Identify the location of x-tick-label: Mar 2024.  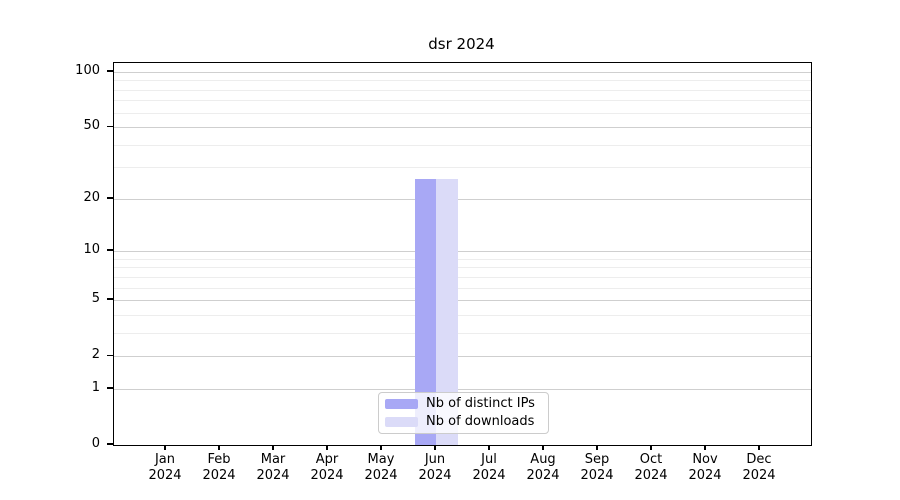
(273, 467).